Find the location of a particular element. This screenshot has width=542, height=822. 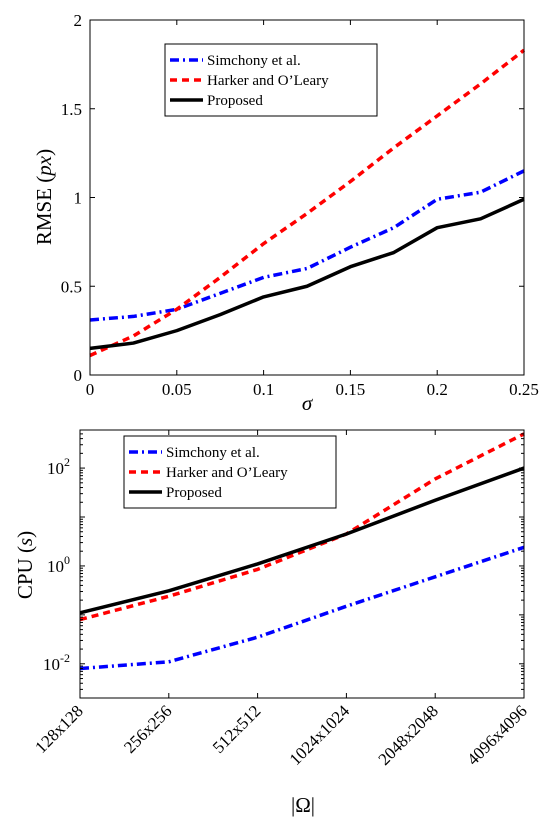

cpu-x-tick-label: 512x512 is located at coordinates (237, 729).